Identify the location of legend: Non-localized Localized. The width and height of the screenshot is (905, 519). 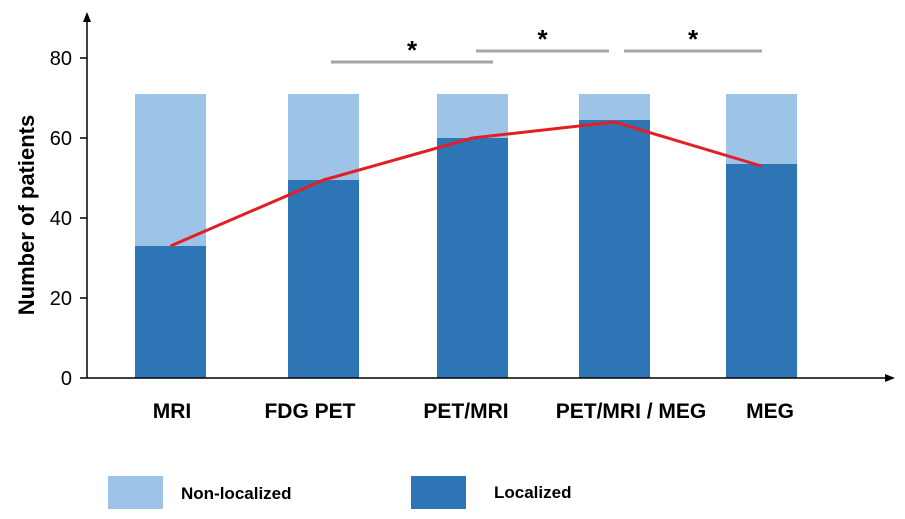
(339, 492).